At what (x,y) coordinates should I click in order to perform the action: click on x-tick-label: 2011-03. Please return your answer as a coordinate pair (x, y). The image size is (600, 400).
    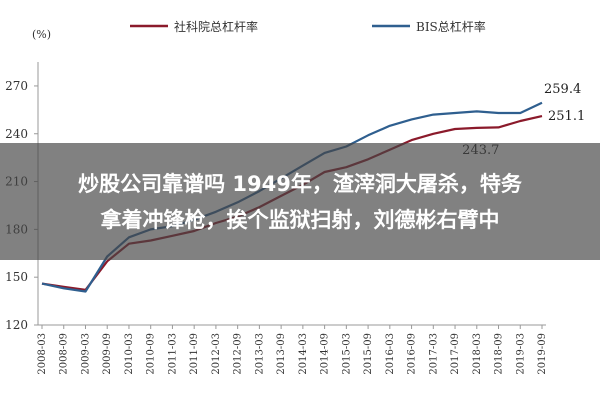
    Looking at the image, I should click on (172, 354).